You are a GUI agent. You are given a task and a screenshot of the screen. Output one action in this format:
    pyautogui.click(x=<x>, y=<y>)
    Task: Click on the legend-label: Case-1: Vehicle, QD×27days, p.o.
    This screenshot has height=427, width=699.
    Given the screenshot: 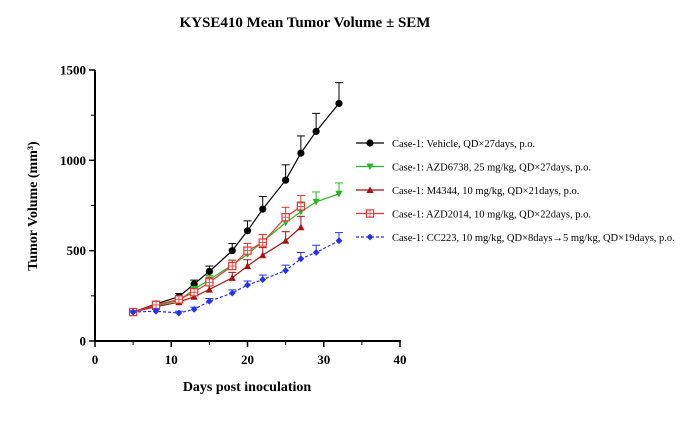 What is the action you would take?
    pyautogui.click(x=463, y=144)
    